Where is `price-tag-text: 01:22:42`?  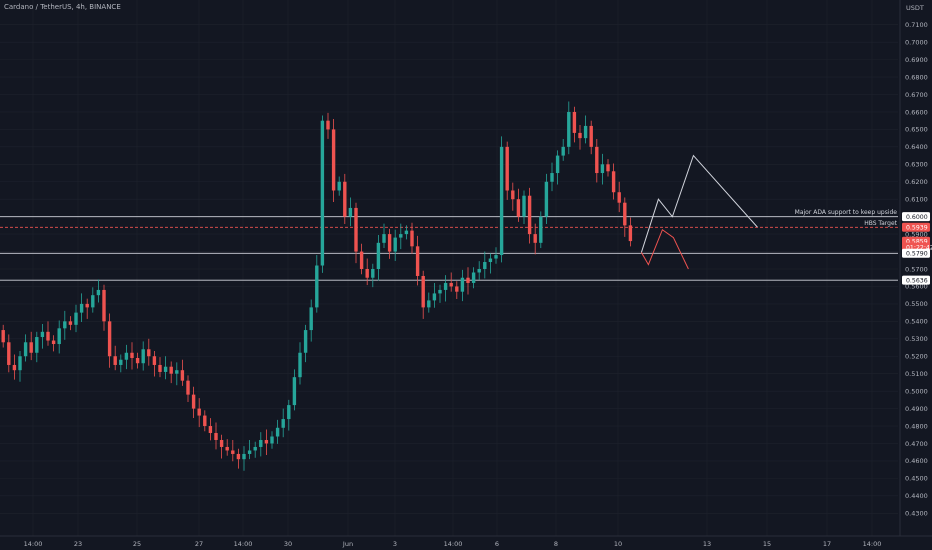
price-tag-text: 01:22:42 is located at coordinates (919, 248).